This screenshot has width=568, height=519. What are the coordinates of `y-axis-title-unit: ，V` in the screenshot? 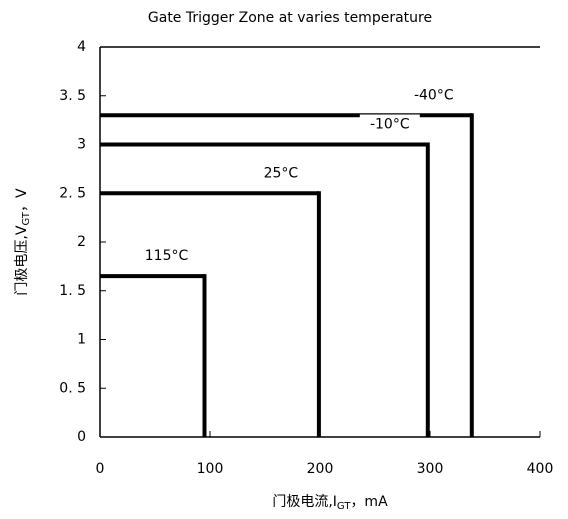 It's located at (22, 200).